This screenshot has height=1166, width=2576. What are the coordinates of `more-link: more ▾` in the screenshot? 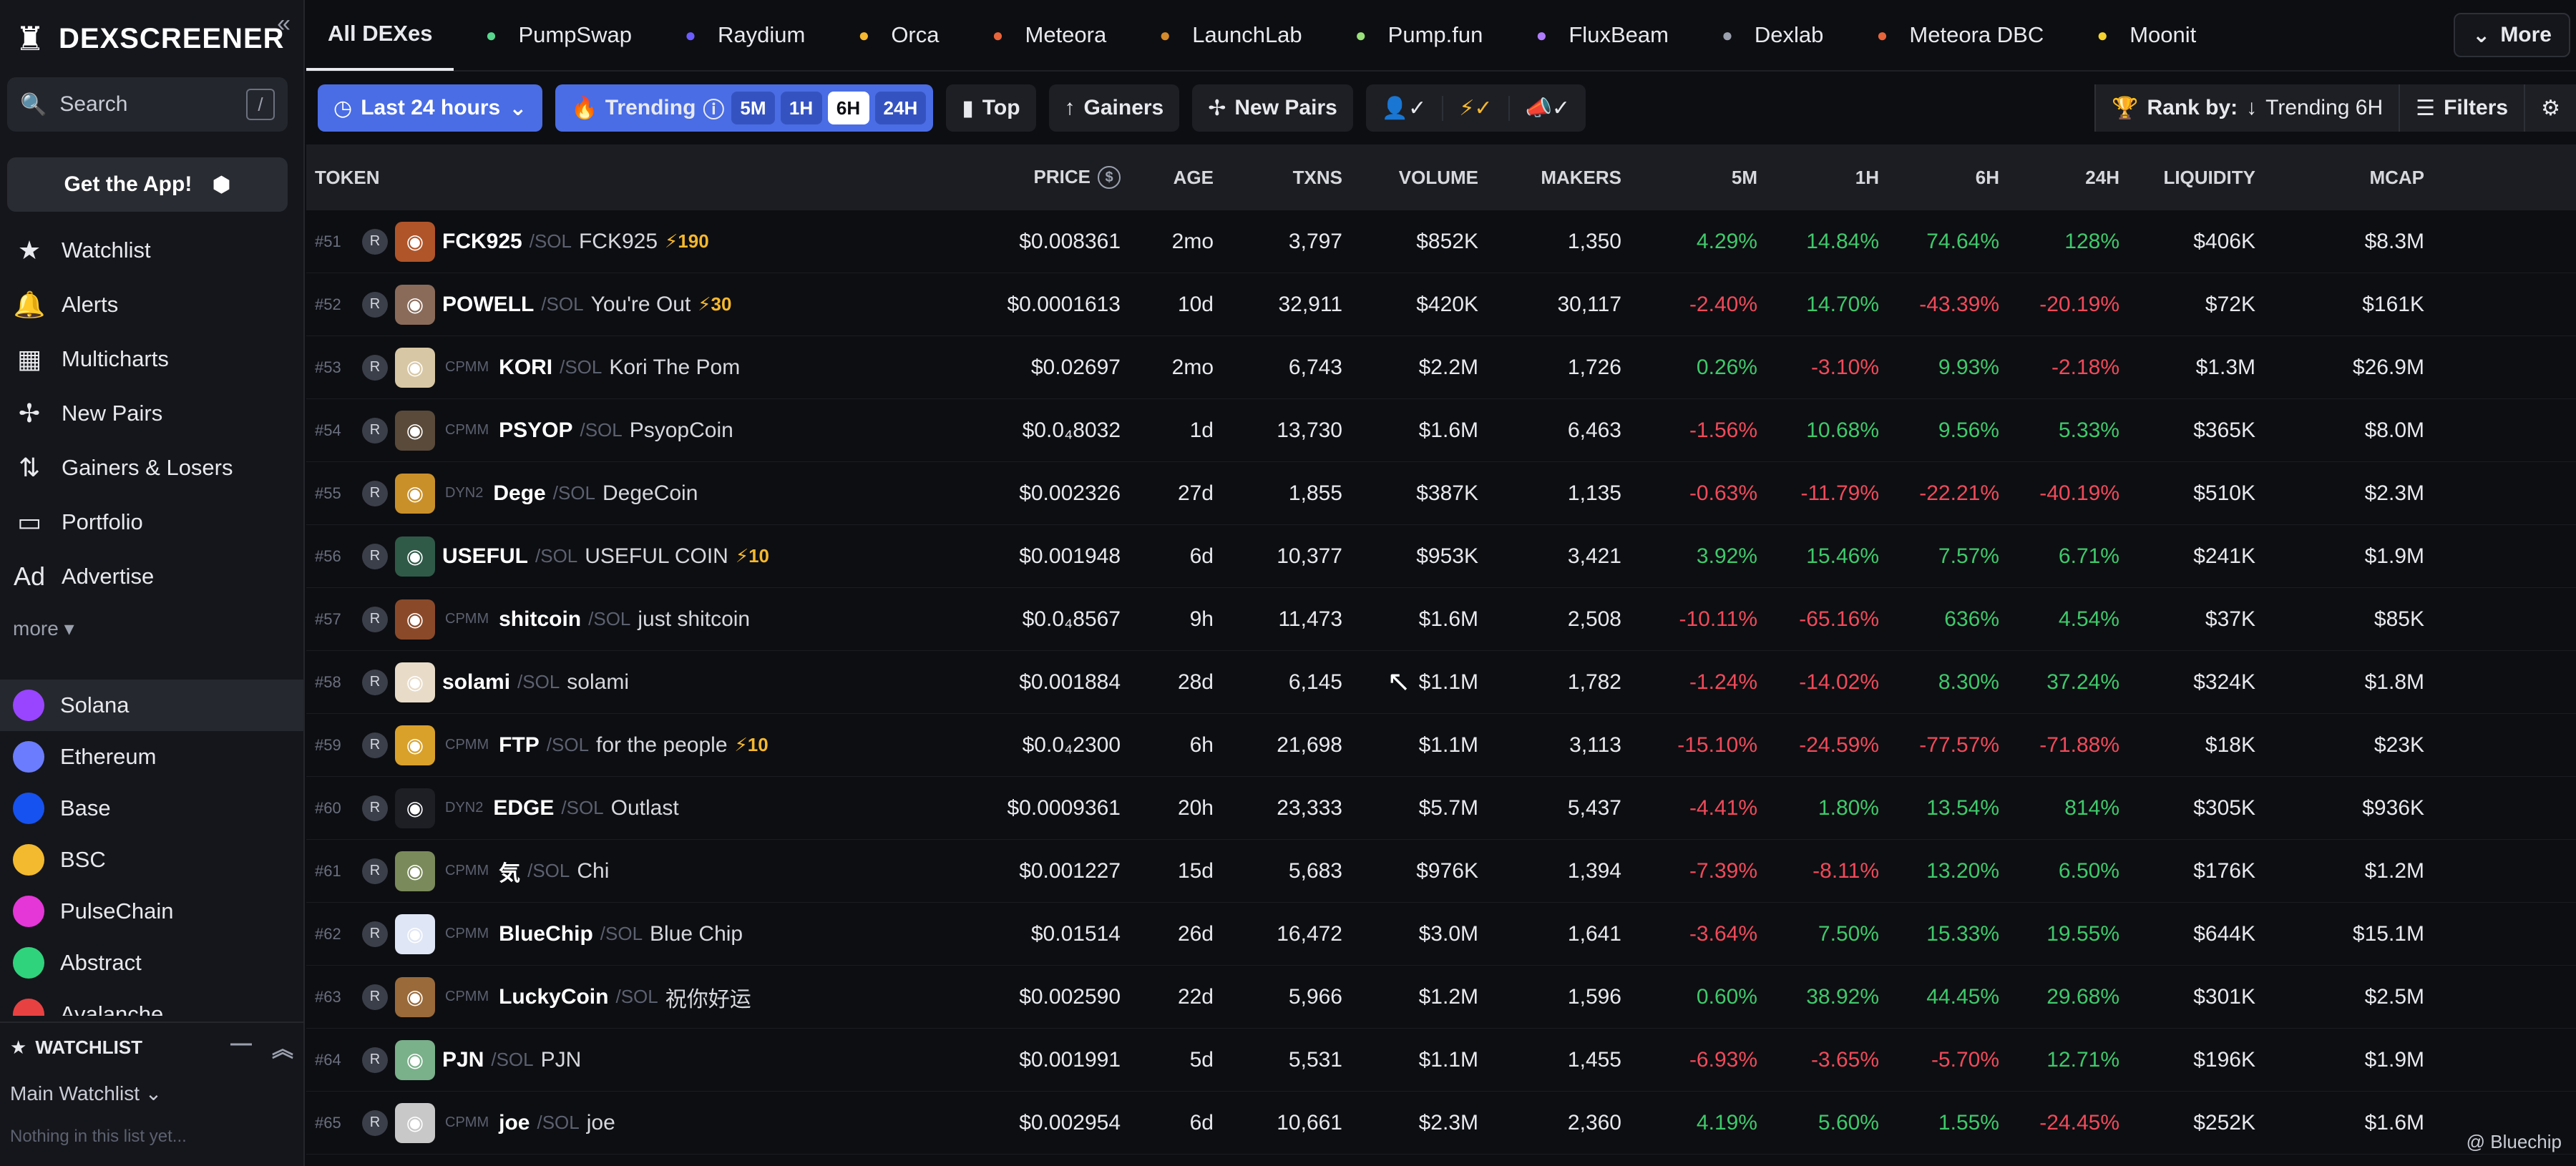 It's located at (43, 628).